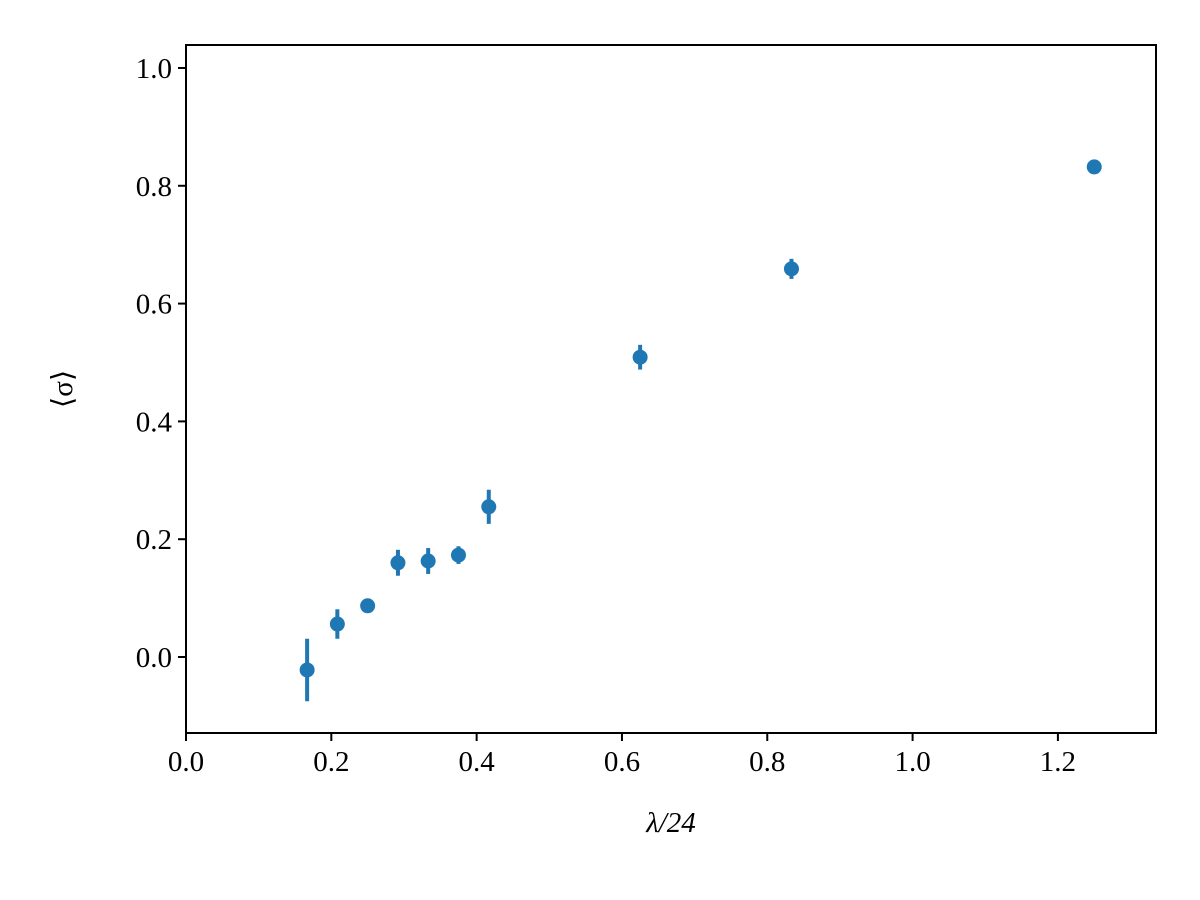 This screenshot has width=1200, height=900. Describe the element at coordinates (154, 422) in the screenshot. I see `y-tick-label: 0.4` at that location.